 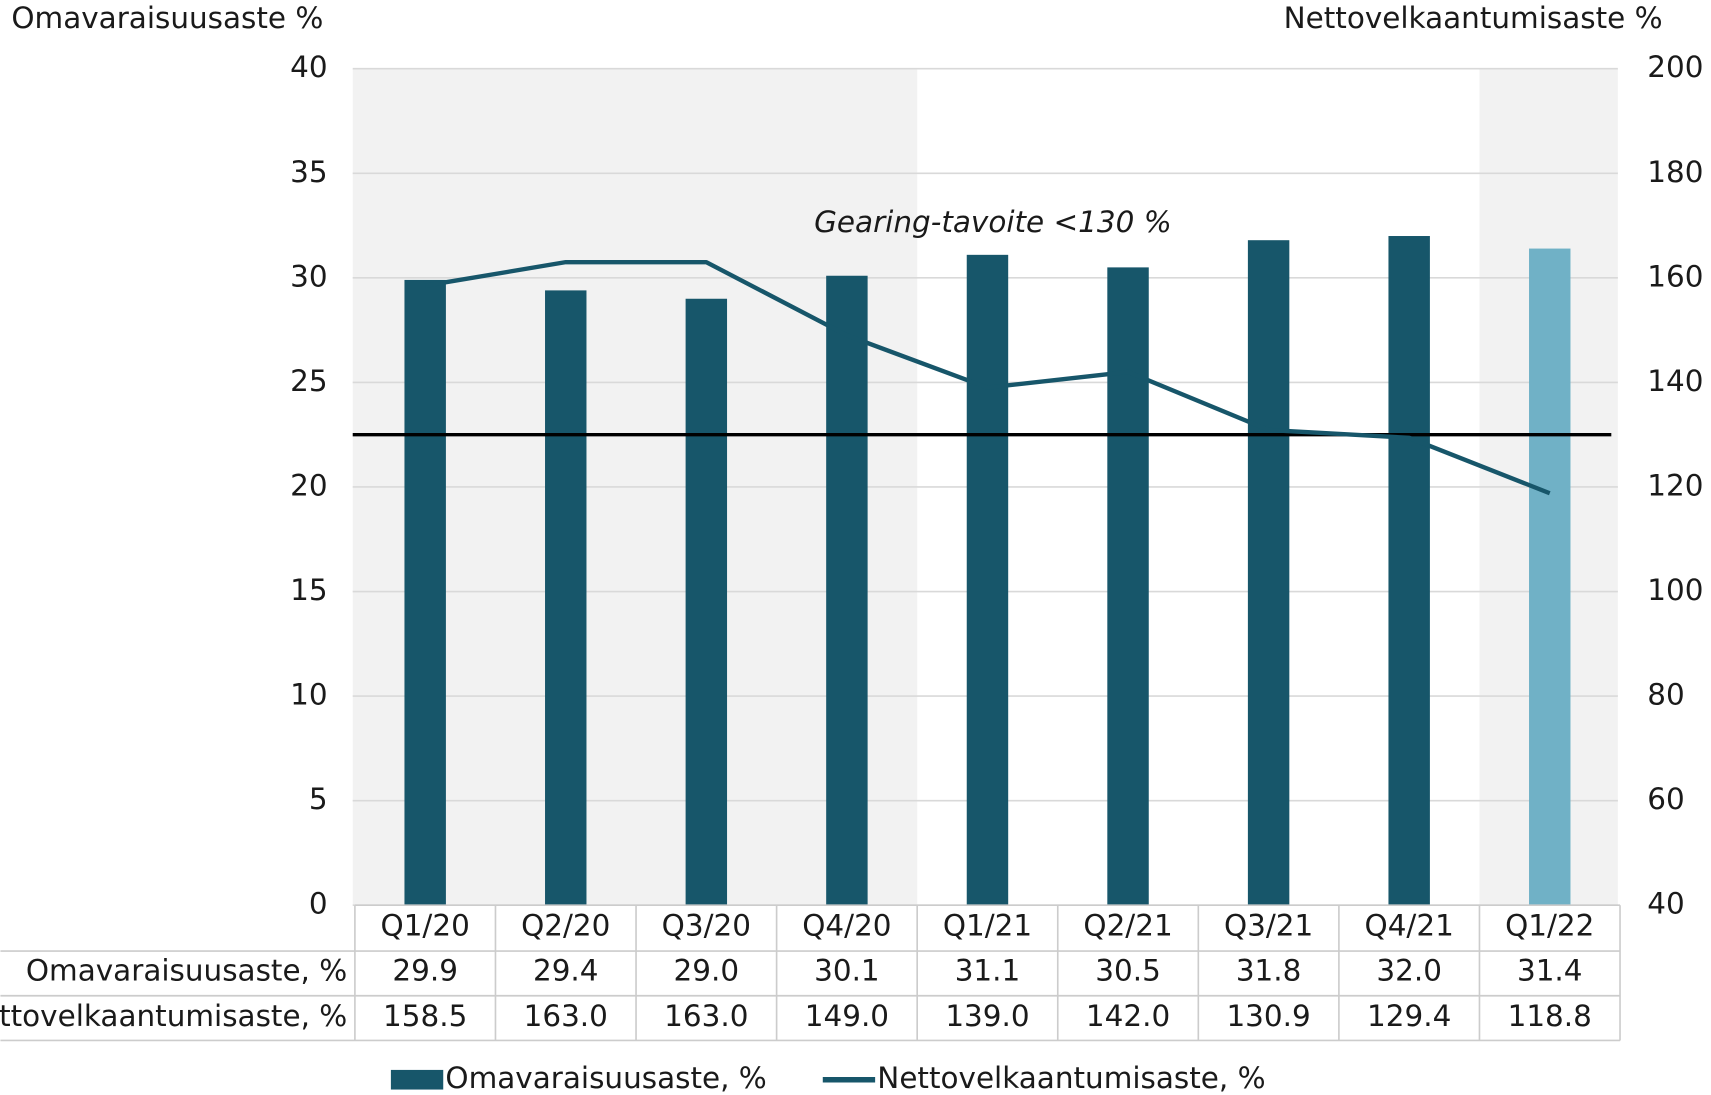 What do you see at coordinates (846, 926) in the screenshot?
I see `x-tick-label: Q4/20` at bounding box center [846, 926].